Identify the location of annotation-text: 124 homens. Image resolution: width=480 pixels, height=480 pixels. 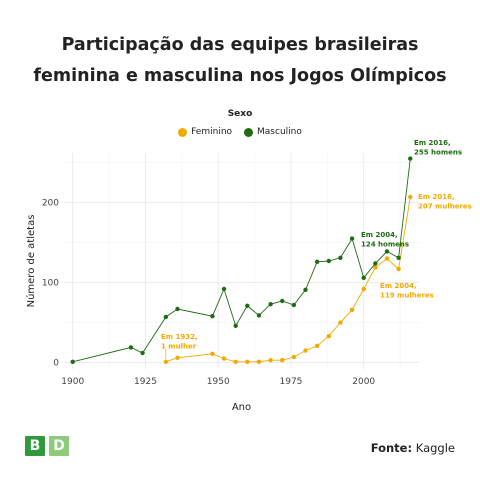
(385, 245).